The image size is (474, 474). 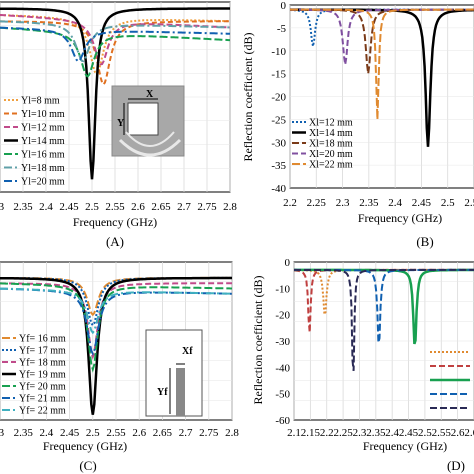 What do you see at coordinates (282, 316) in the screenshot?
I see `panel-d-ytick: -20` at bounding box center [282, 316].